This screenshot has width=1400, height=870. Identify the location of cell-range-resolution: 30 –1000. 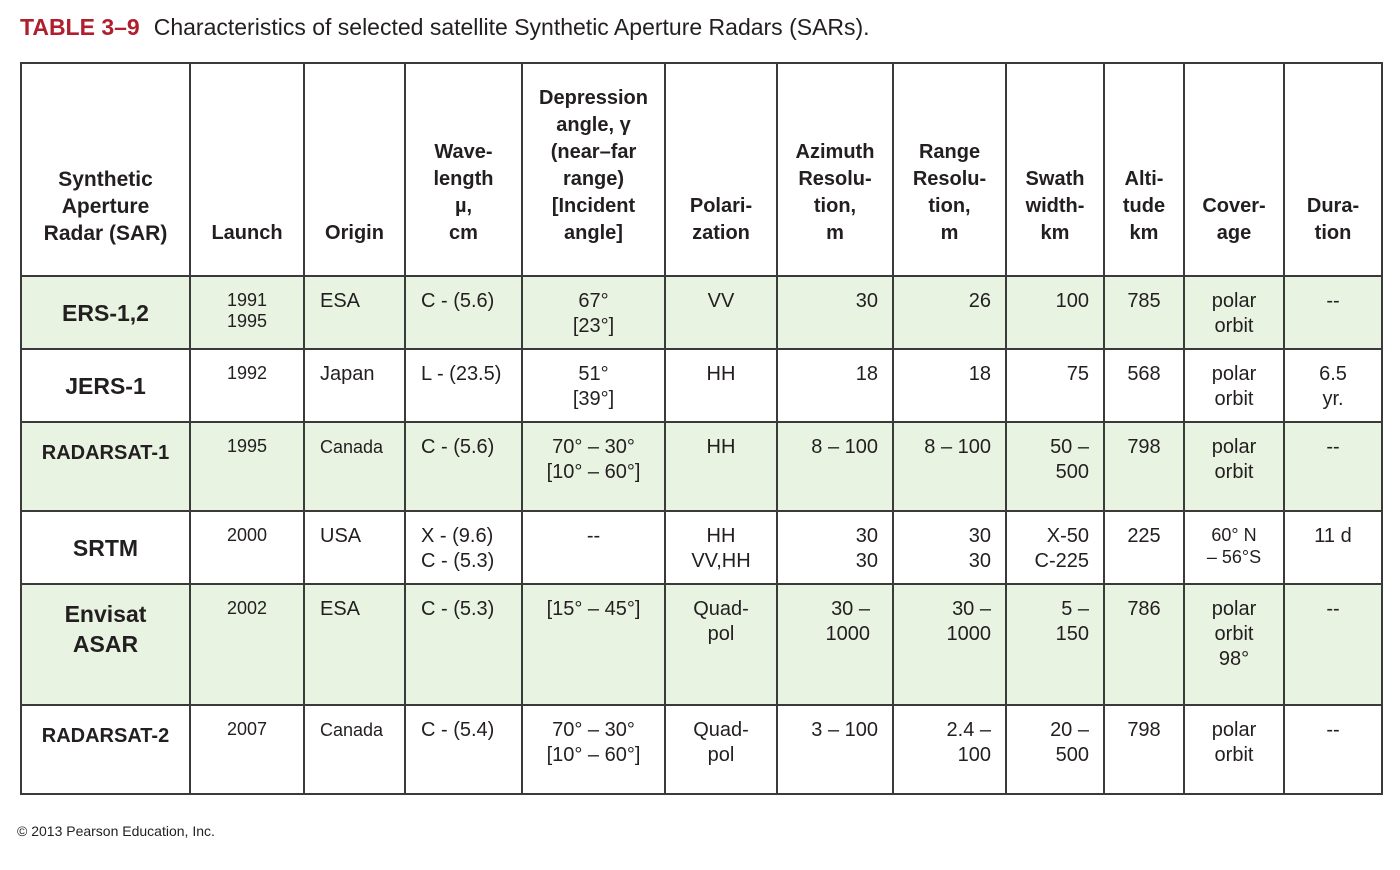
(949, 644).